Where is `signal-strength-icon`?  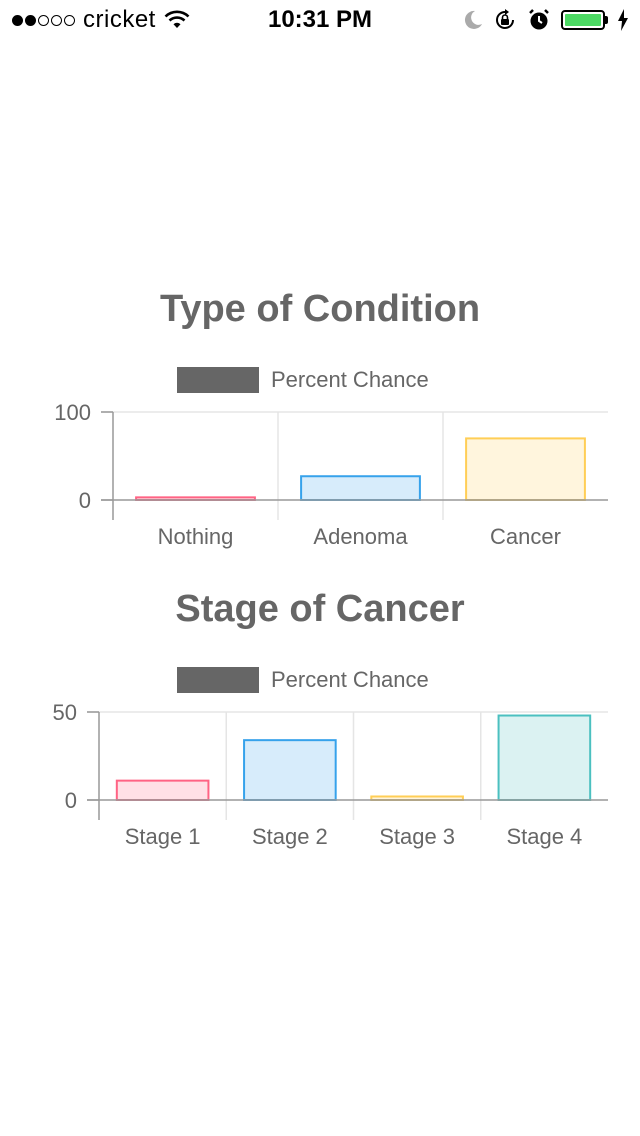
signal-strength-icon is located at coordinates (43, 20).